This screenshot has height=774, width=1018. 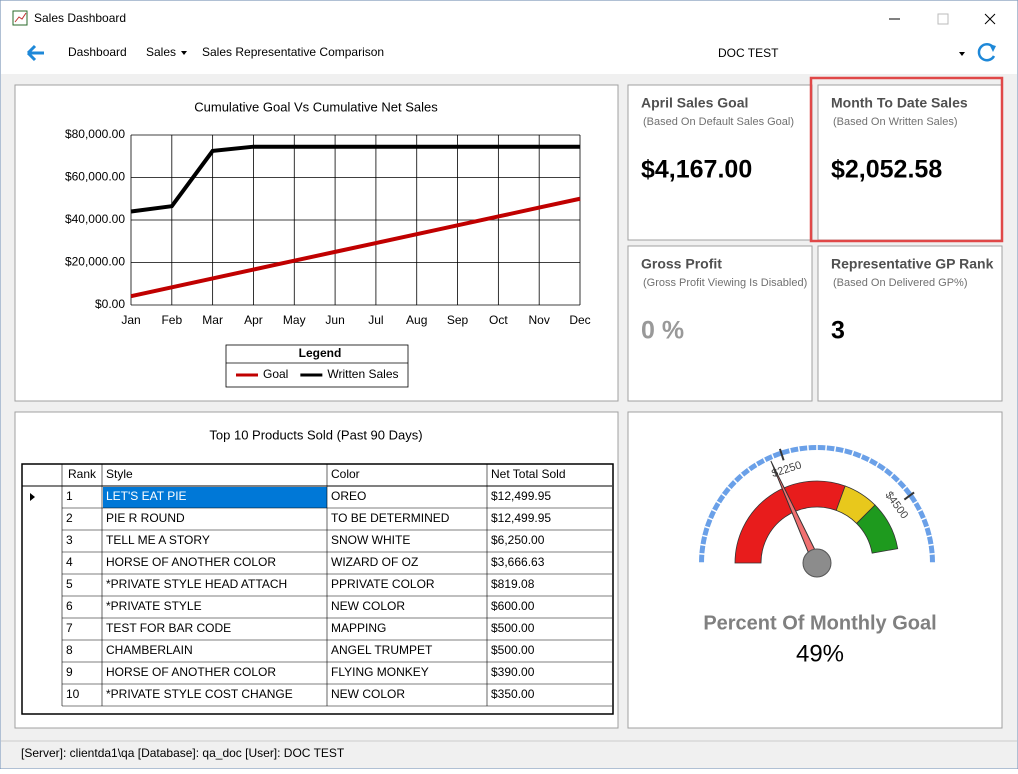 I want to click on cell: 5, so click(x=69, y=584).